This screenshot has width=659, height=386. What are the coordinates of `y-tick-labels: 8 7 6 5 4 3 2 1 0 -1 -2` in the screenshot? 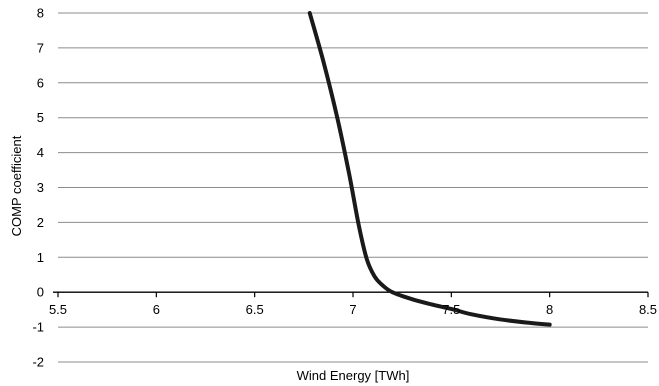 It's located at (38, 188).